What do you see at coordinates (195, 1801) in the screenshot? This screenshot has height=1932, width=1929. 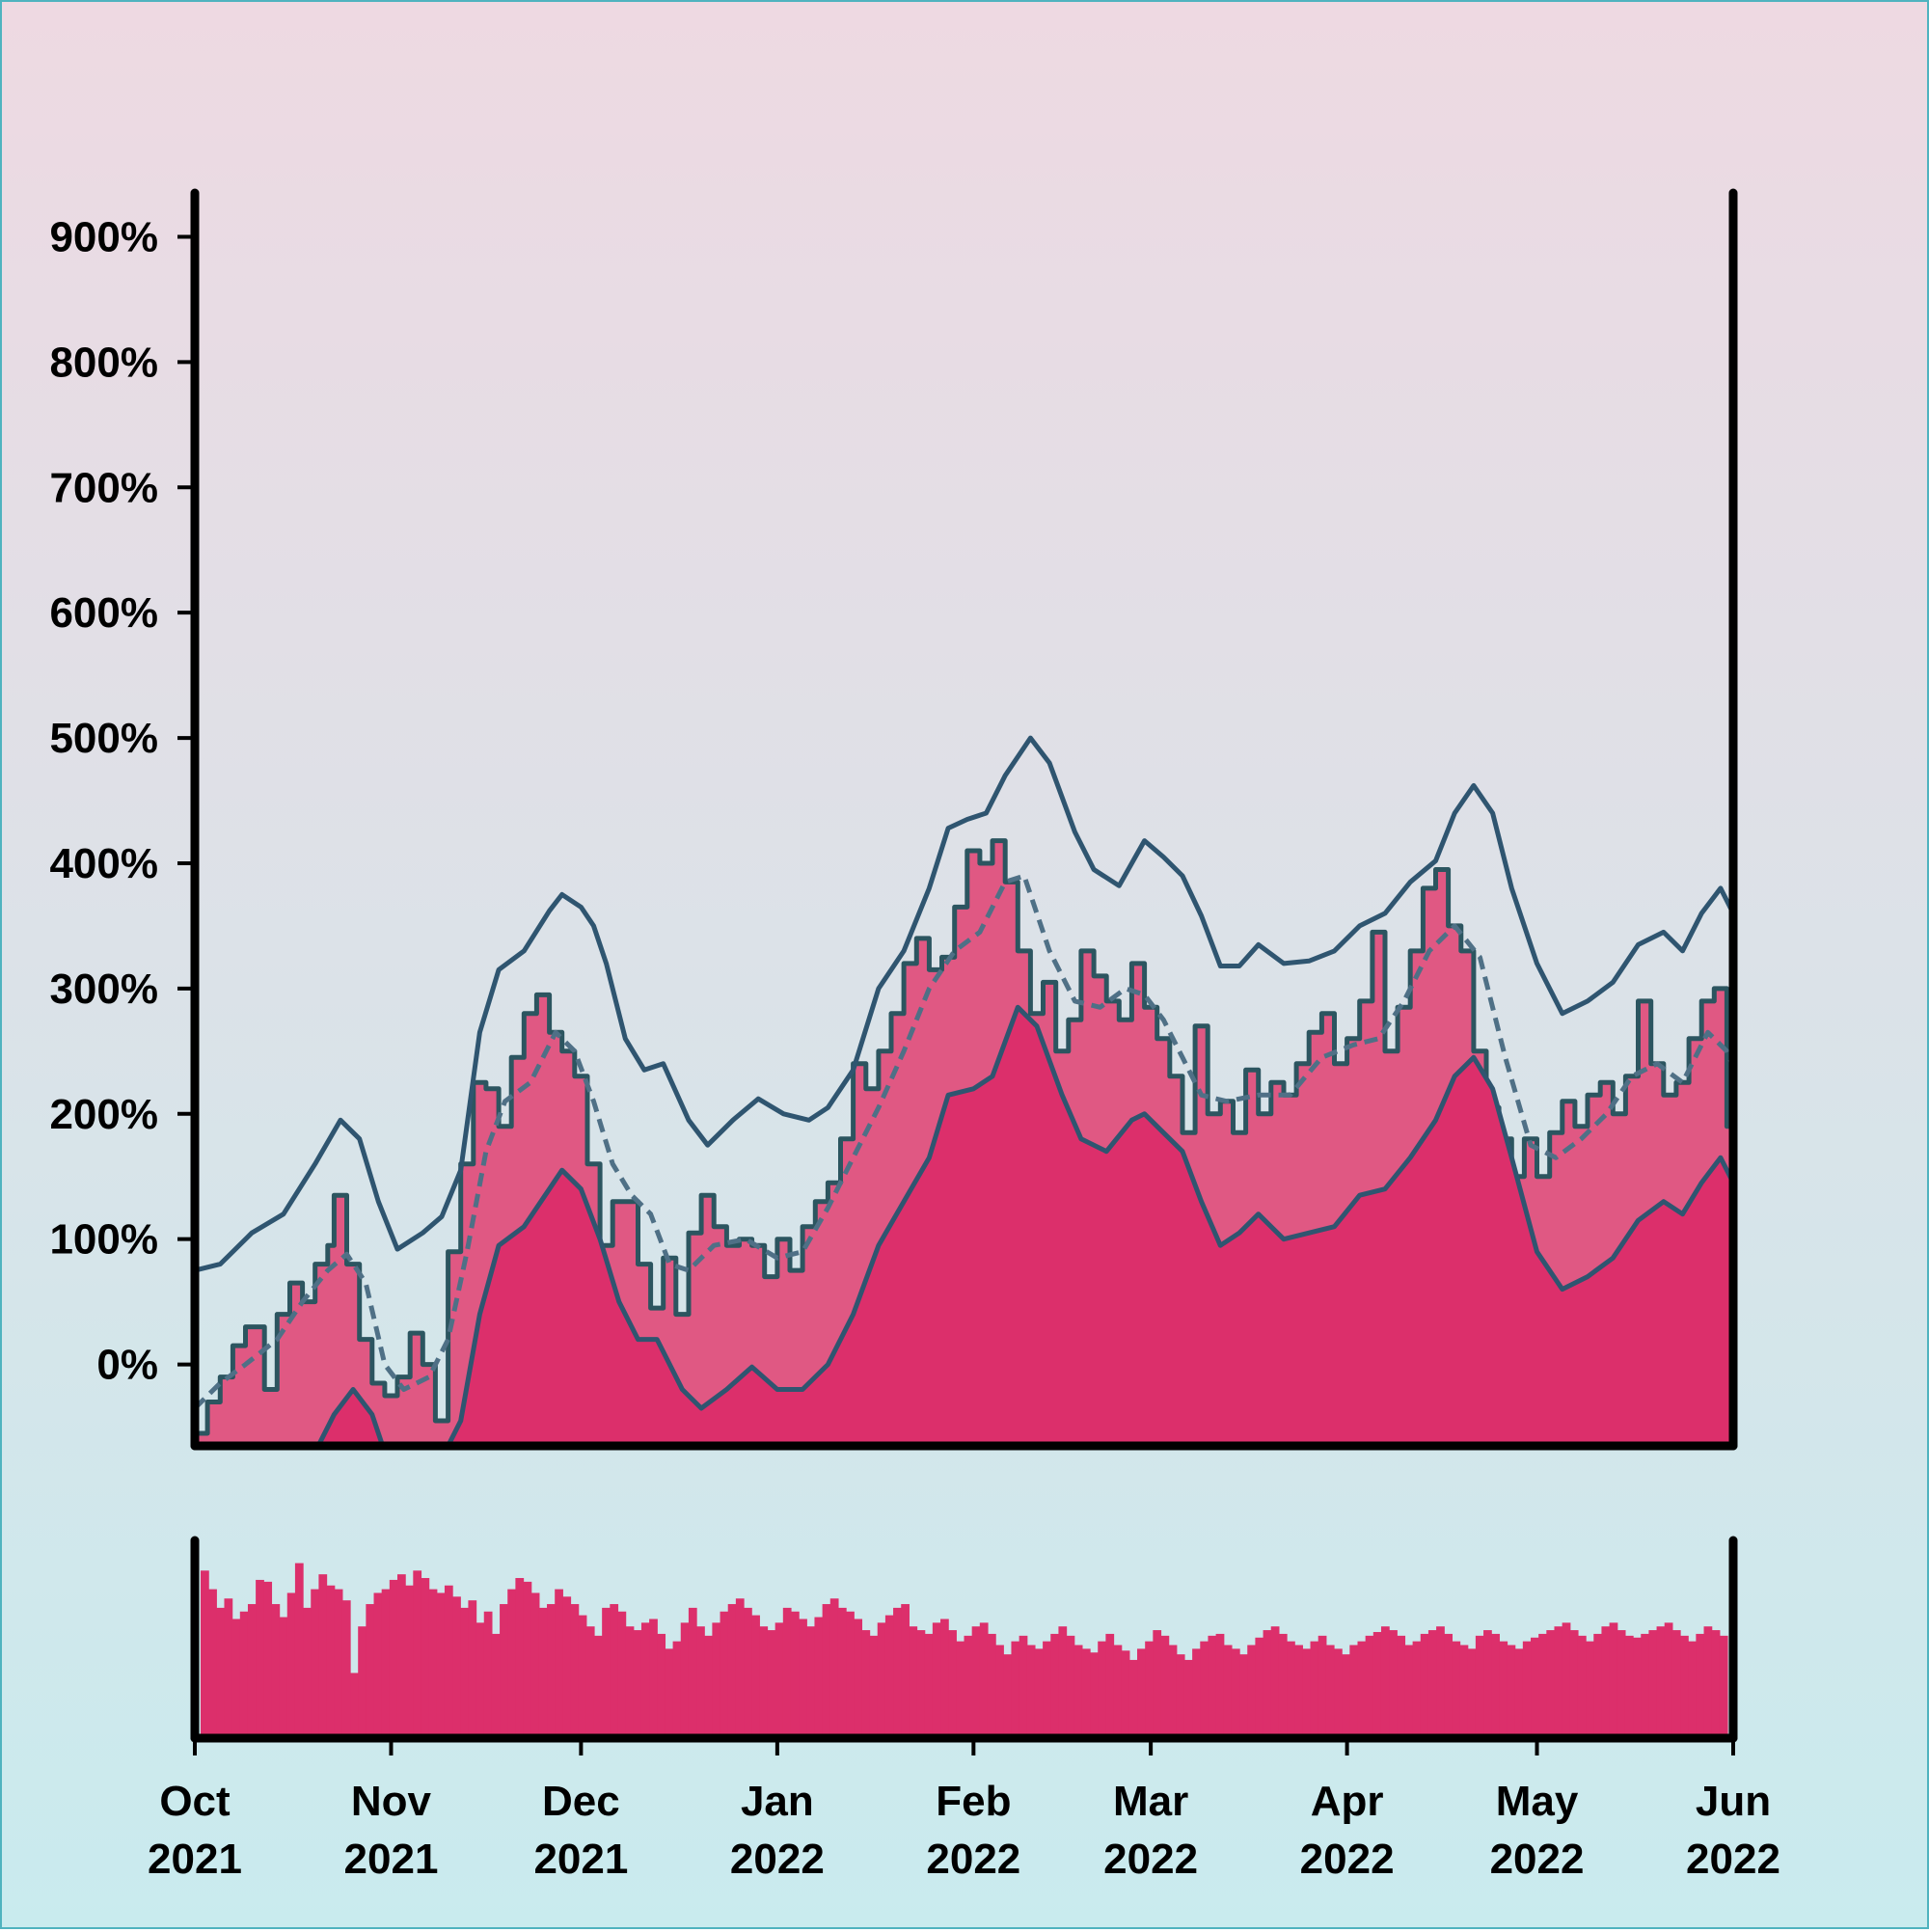 I see `x-tick-label-month: Oct` at bounding box center [195, 1801].